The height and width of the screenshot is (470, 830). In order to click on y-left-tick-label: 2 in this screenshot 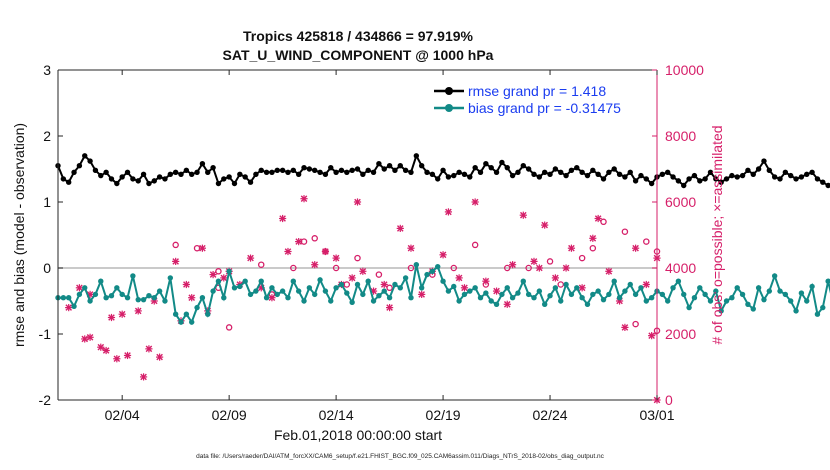, I will do `click(47, 136)`.